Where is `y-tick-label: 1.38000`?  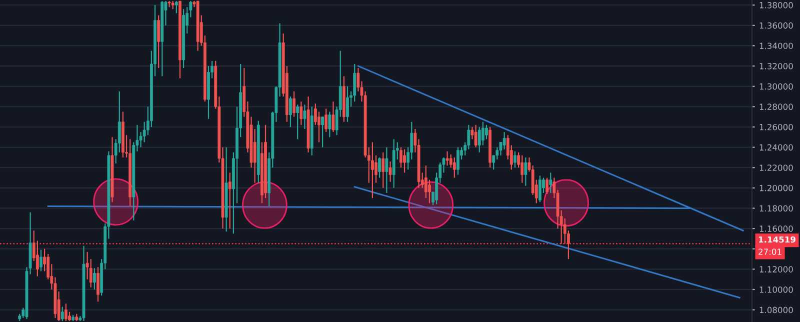
y-tick-label: 1.38000 is located at coordinates (776, 5).